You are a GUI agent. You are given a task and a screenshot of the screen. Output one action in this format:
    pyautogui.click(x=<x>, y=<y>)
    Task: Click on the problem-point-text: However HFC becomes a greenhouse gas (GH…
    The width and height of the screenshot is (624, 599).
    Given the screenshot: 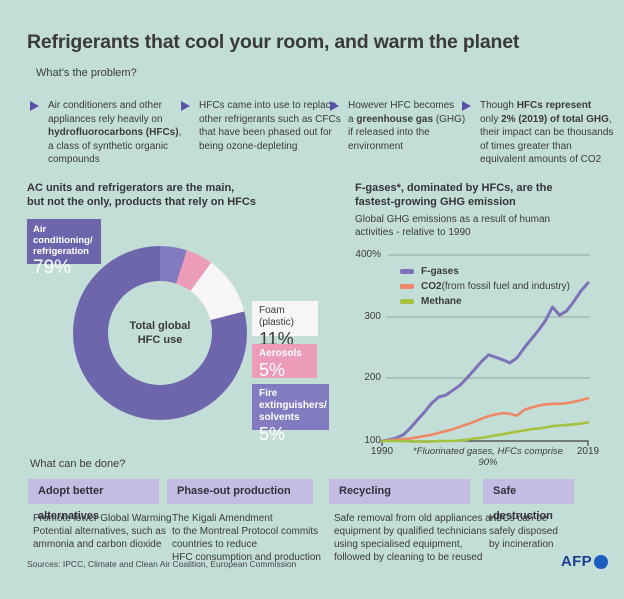 What is the action you would take?
    pyautogui.click(x=407, y=126)
    